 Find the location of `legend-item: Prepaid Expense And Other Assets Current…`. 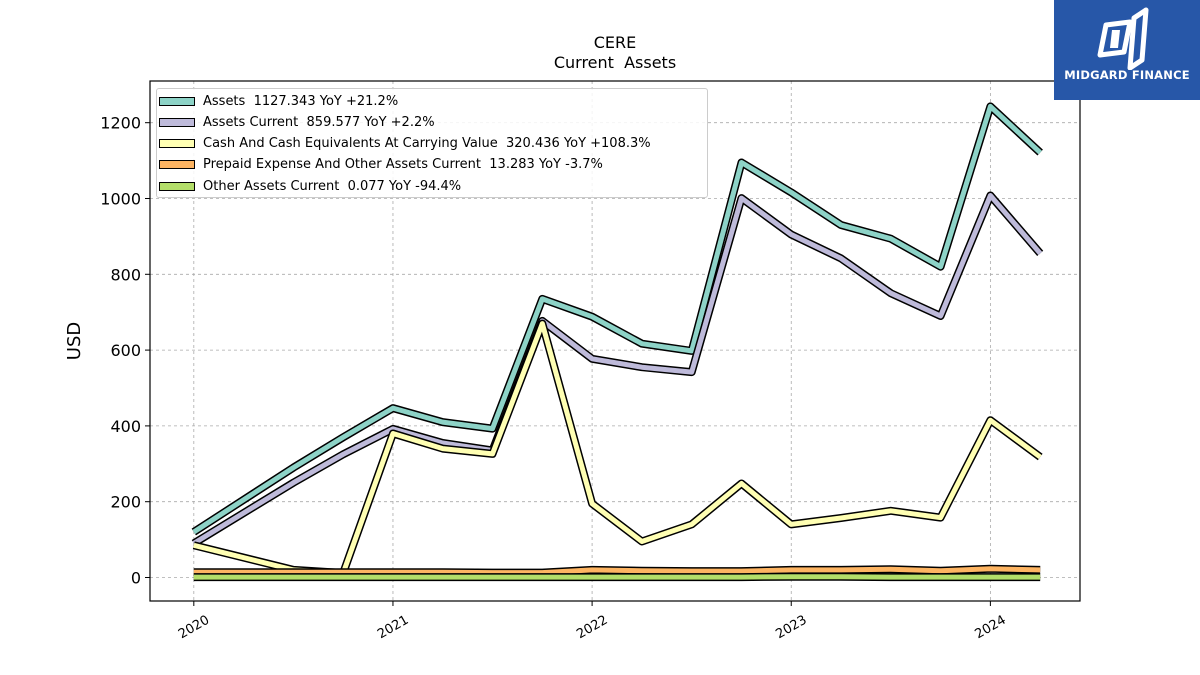

legend-item: Prepaid Expense And Other Assets Current… is located at coordinates (381, 165).